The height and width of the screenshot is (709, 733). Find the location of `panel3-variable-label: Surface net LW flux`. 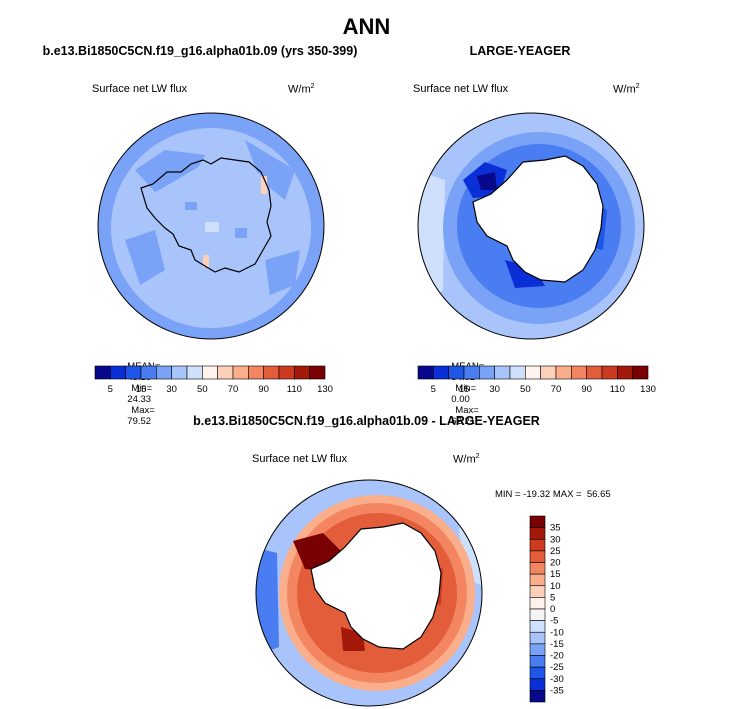

panel3-variable-label: Surface net LW flux is located at coordinates (300, 459).